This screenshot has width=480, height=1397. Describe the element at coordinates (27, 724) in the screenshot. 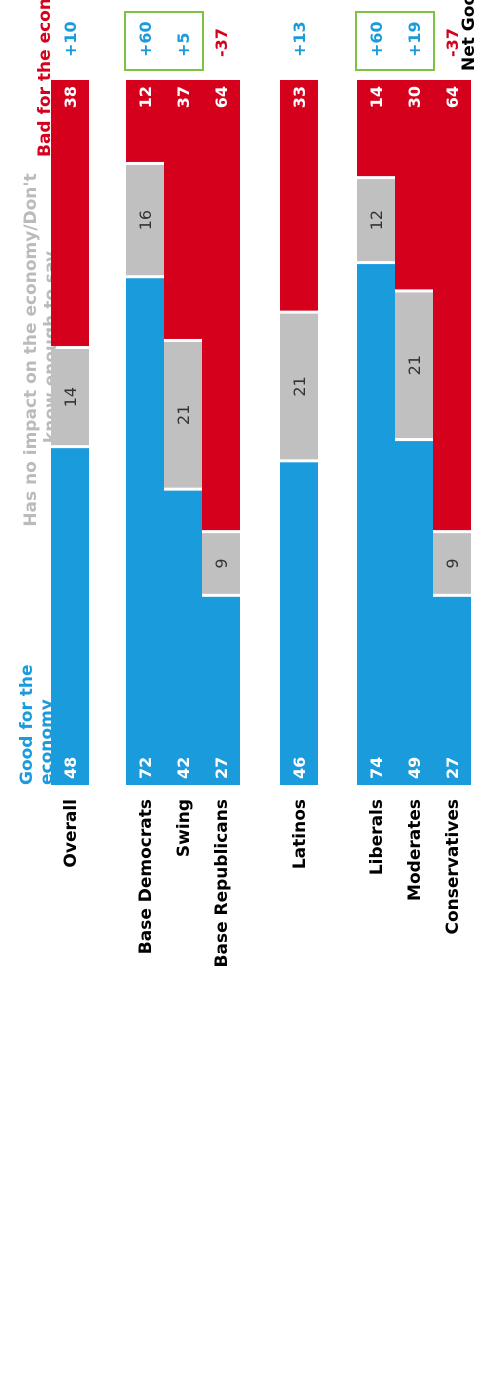

I see `legend-good-line1: Good for the` at that location.